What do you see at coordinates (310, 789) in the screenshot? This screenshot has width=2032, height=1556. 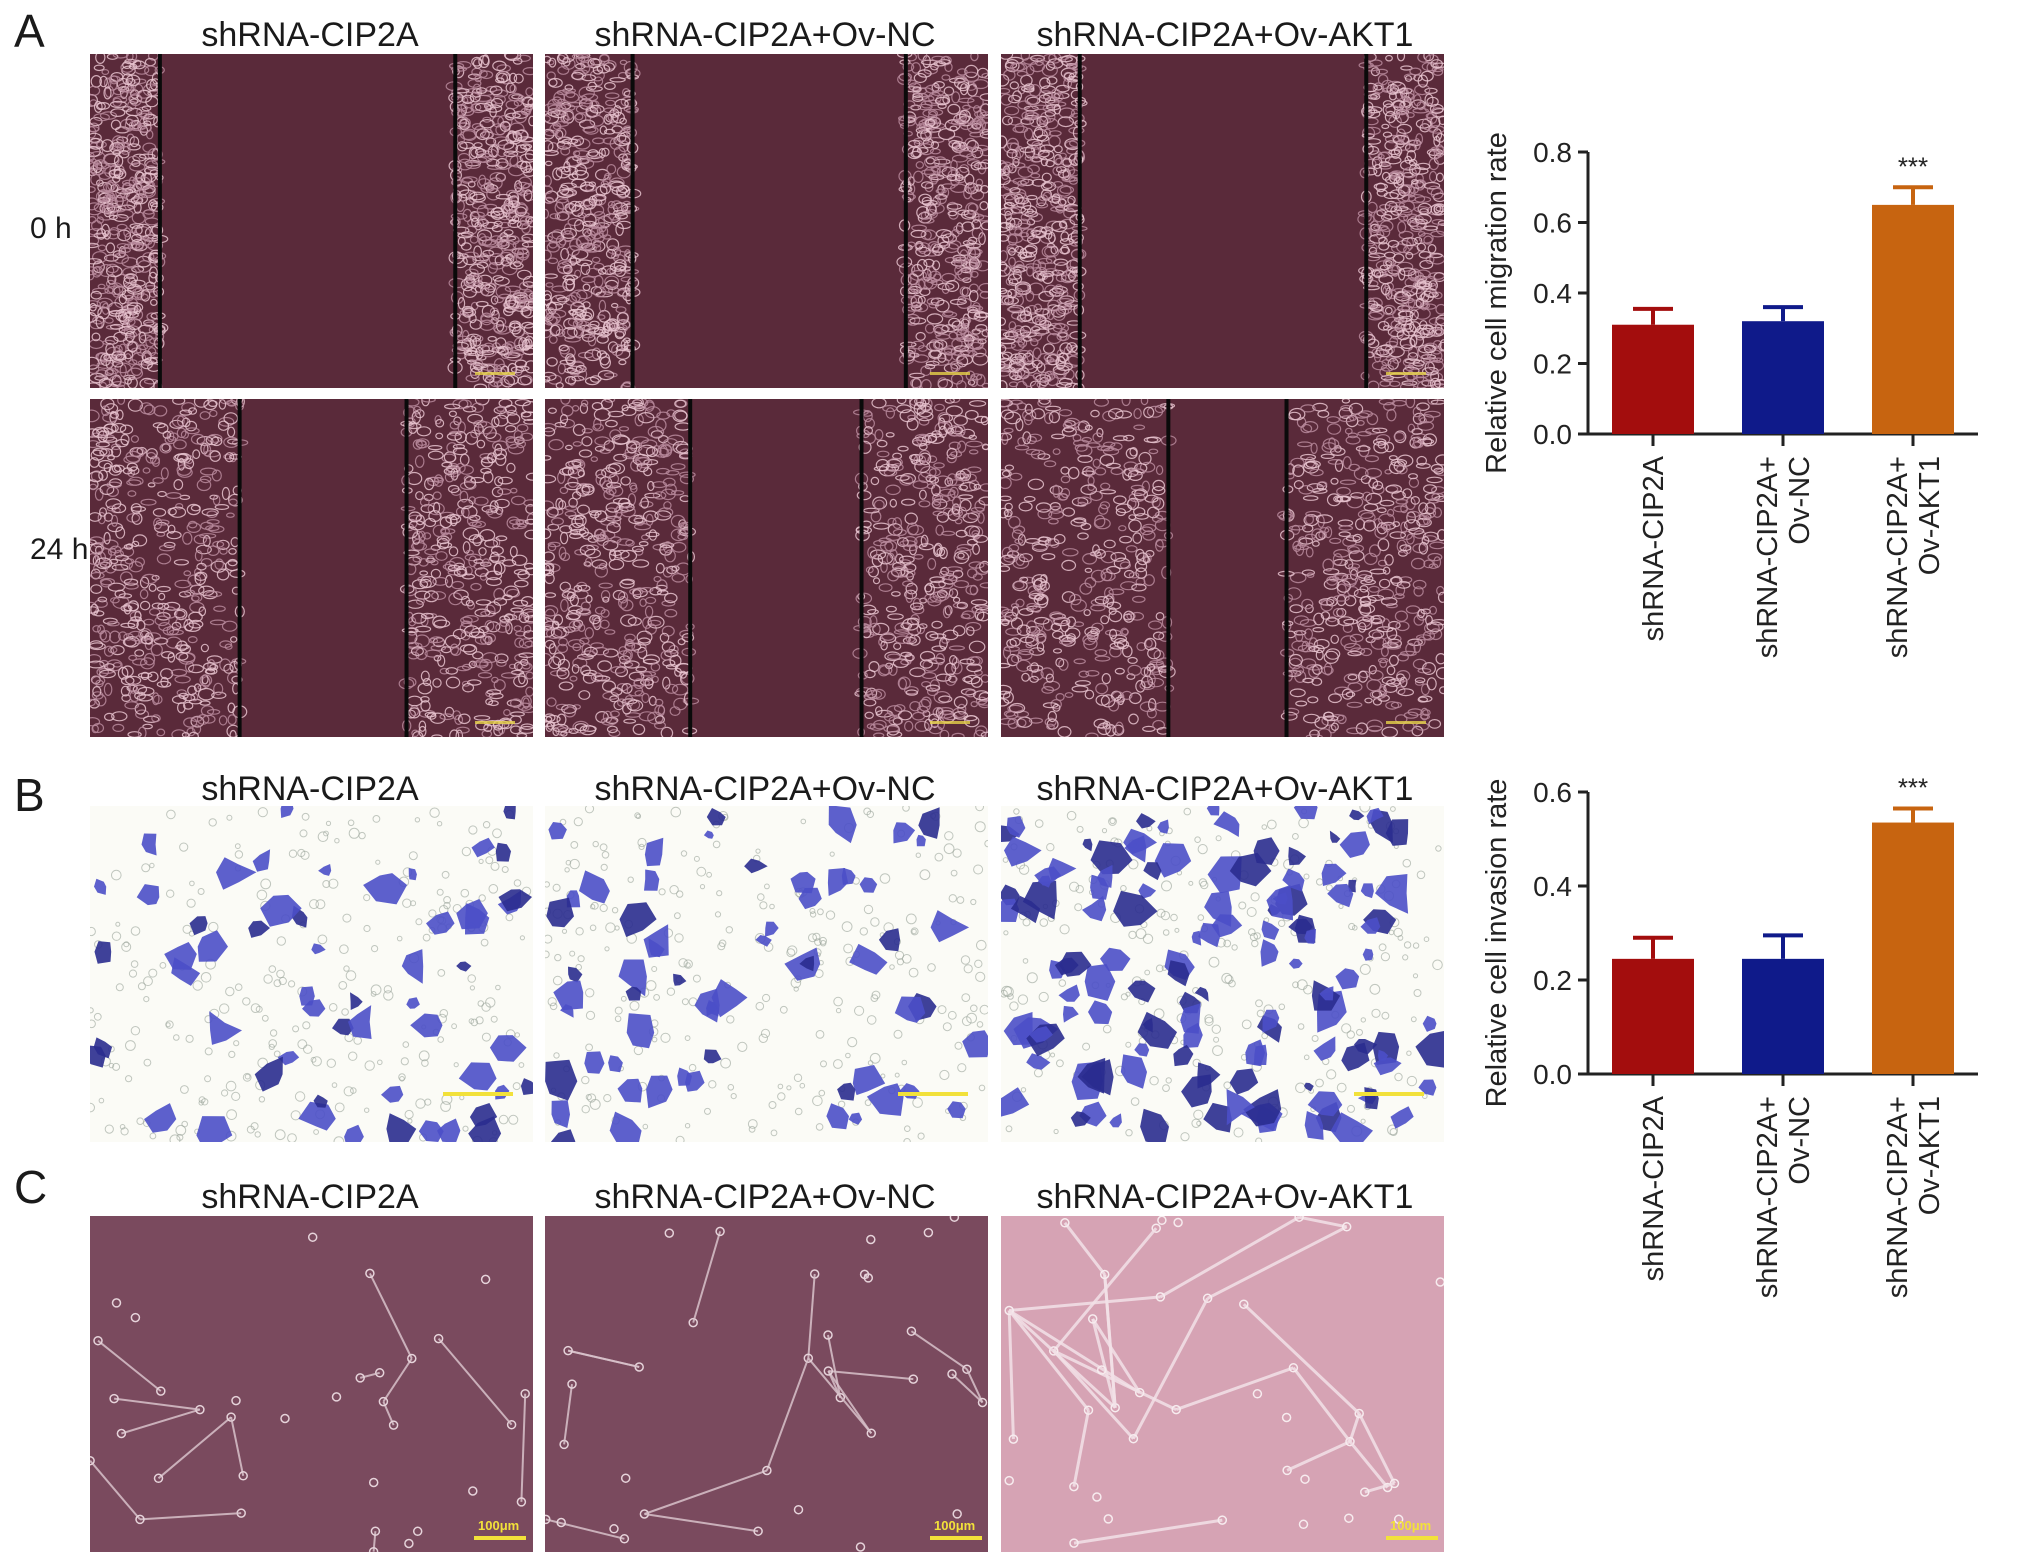 I see `panel-b-column-title: shRNA-CIP2A` at bounding box center [310, 789].